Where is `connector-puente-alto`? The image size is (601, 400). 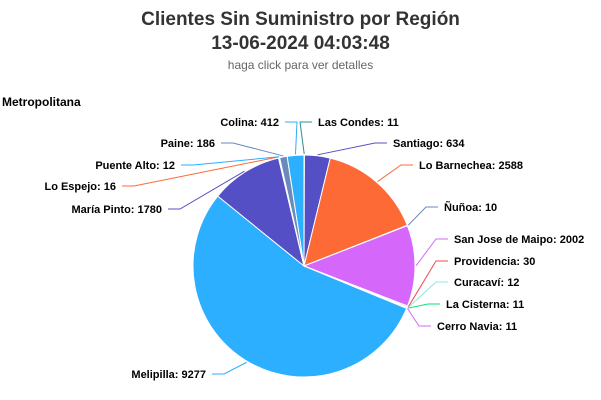
connector-puente-alto is located at coordinates (230, 161).